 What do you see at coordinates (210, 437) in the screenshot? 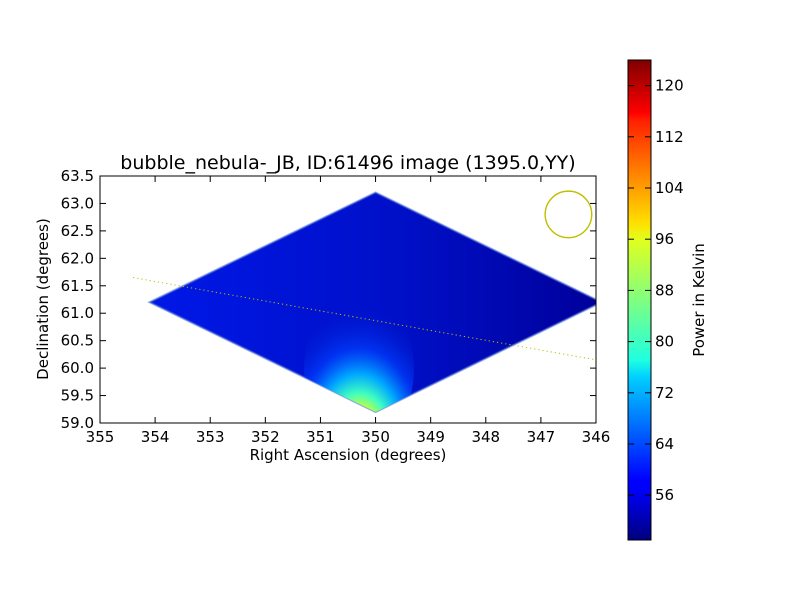
I see `x-tick-label: 353` at bounding box center [210, 437].